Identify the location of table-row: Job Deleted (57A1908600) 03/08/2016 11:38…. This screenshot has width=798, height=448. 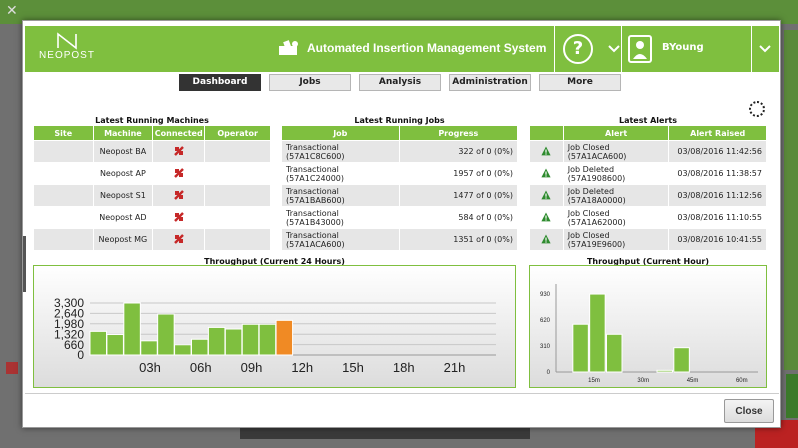
(648, 173).